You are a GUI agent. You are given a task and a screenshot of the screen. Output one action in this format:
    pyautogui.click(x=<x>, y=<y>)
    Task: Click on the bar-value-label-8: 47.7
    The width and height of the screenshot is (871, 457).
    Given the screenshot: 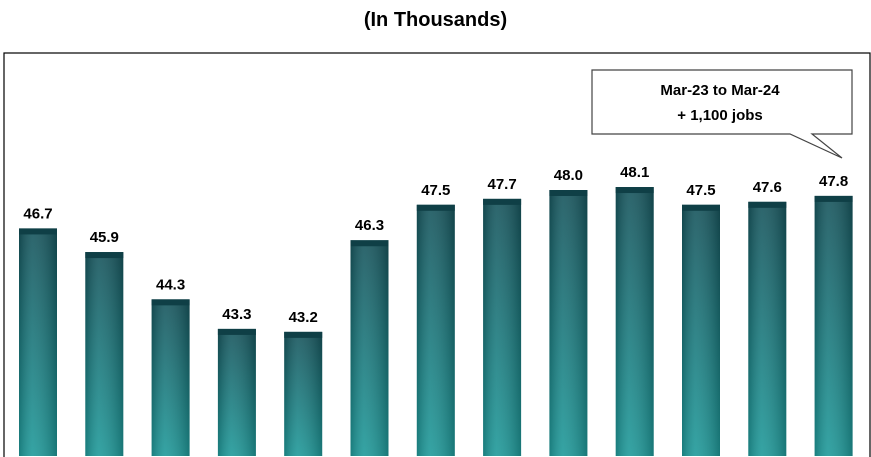 What is the action you would take?
    pyautogui.click(x=501, y=184)
    